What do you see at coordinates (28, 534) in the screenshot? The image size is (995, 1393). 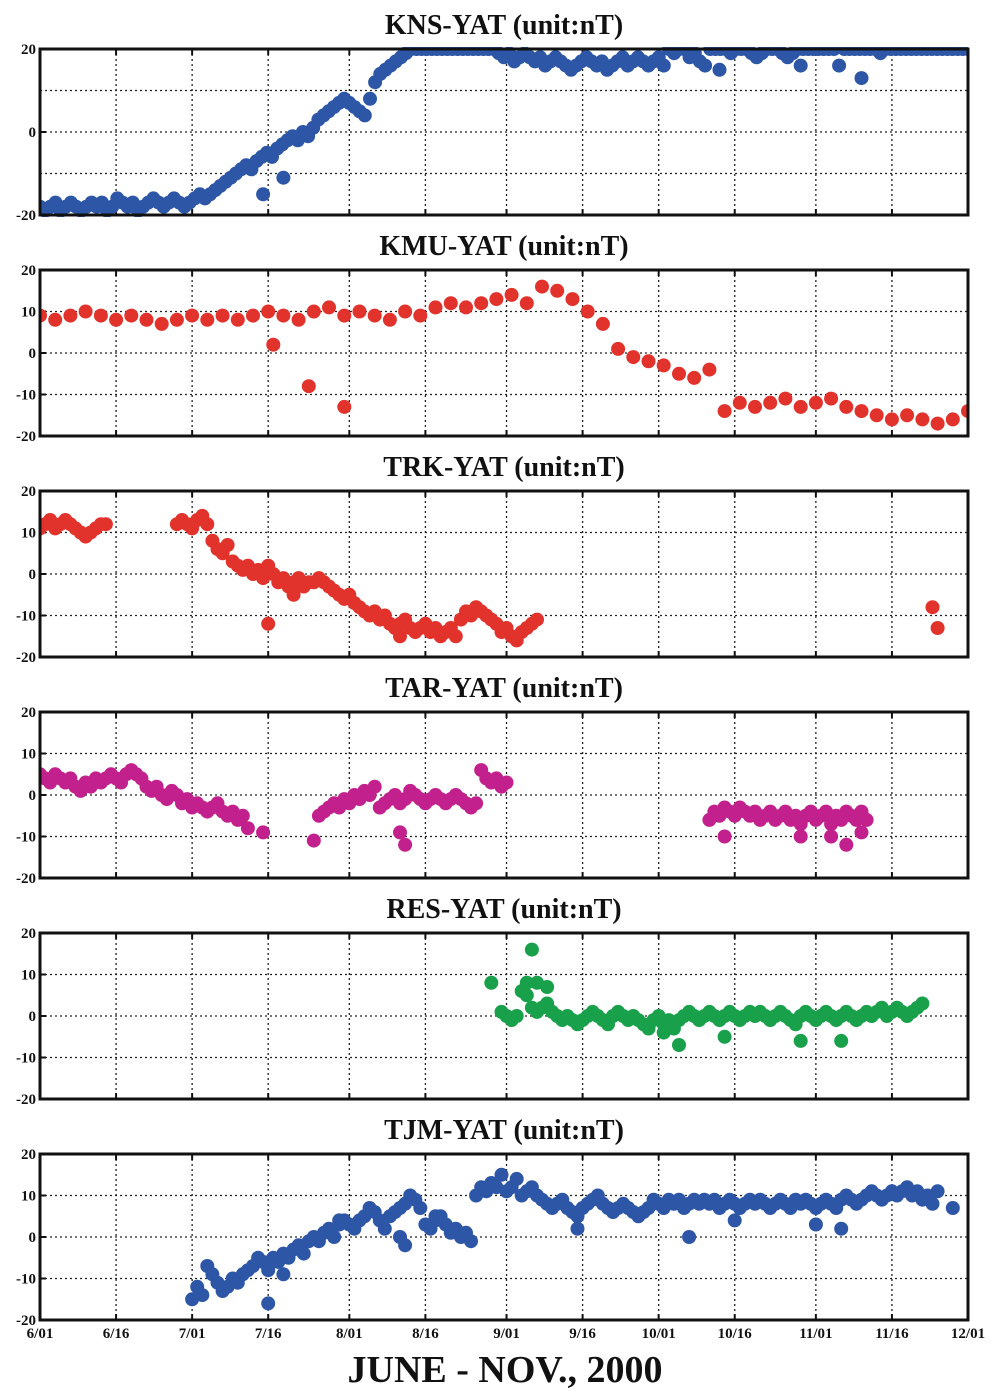 I see `ytick-label-2-3: 10` at bounding box center [28, 534].